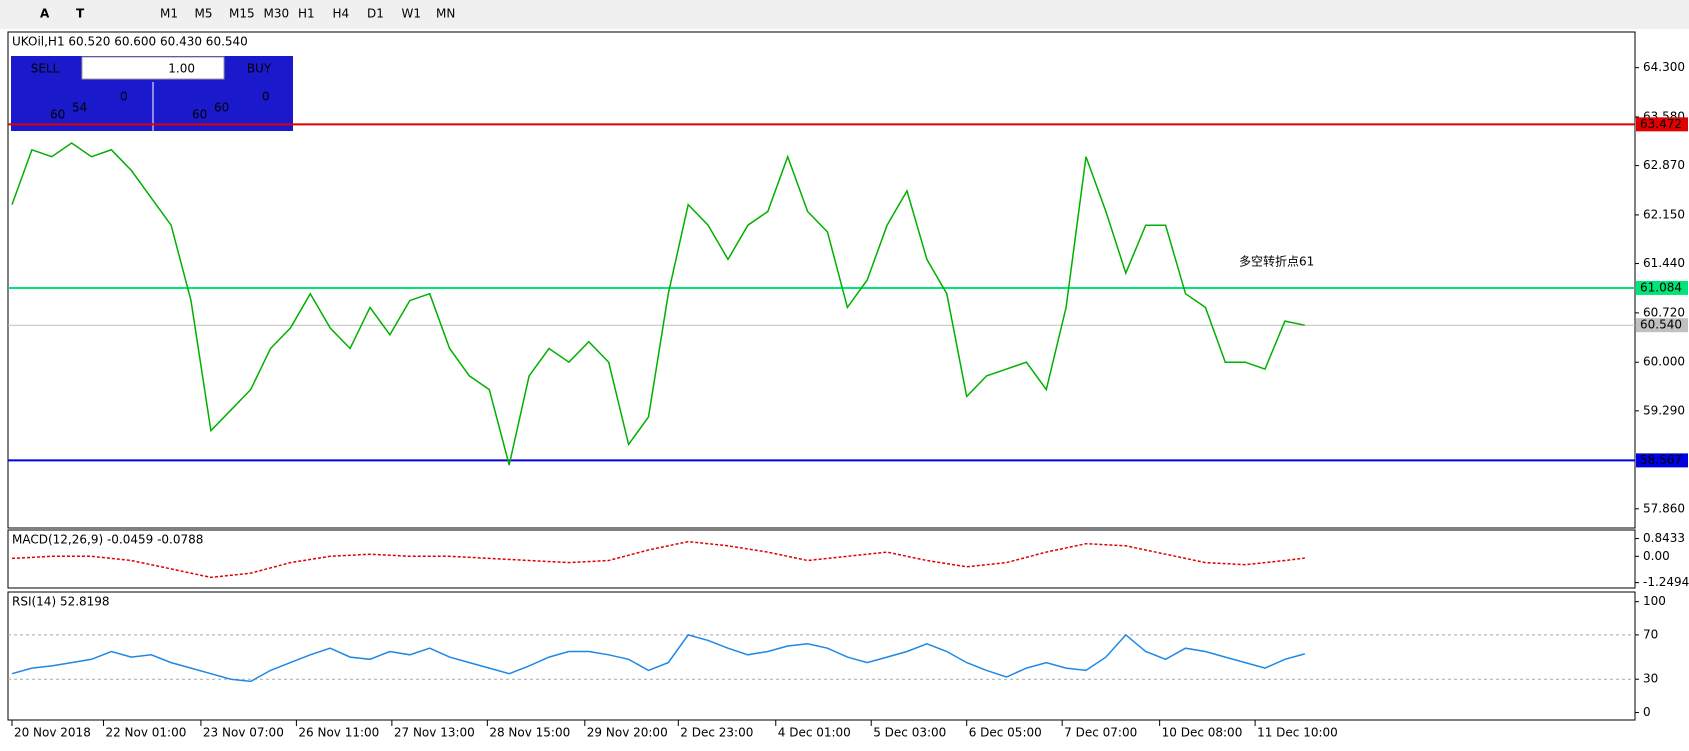 The image size is (1689, 751). Describe the element at coordinates (412, 14) in the screenshot. I see `timeframe-button: W1` at that location.